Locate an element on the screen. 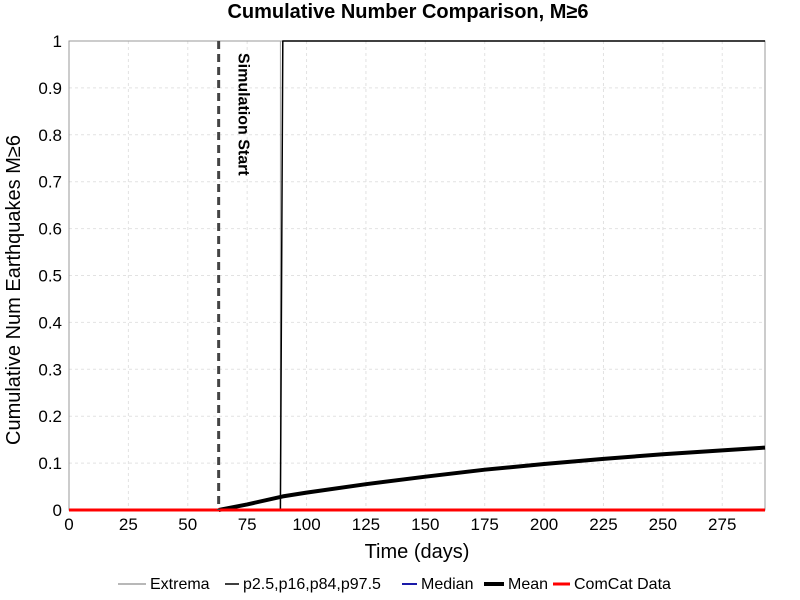 This screenshot has width=800, height=600. y-tick-label: 0.4 is located at coordinates (50, 322).